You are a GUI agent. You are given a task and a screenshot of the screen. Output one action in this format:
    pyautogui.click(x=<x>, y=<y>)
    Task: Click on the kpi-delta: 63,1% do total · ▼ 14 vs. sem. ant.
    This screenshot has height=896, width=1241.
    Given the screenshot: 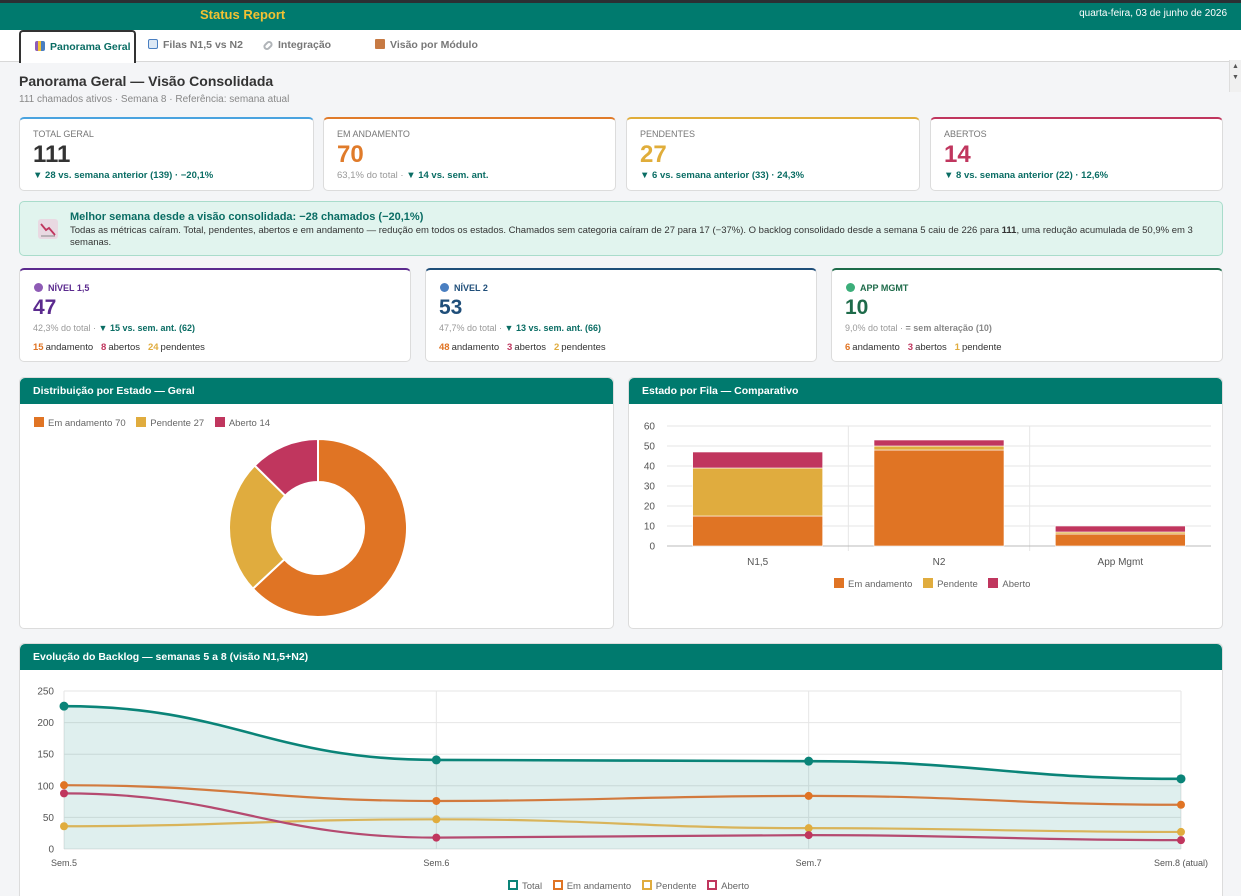 What is the action you would take?
    pyautogui.click(x=412, y=175)
    